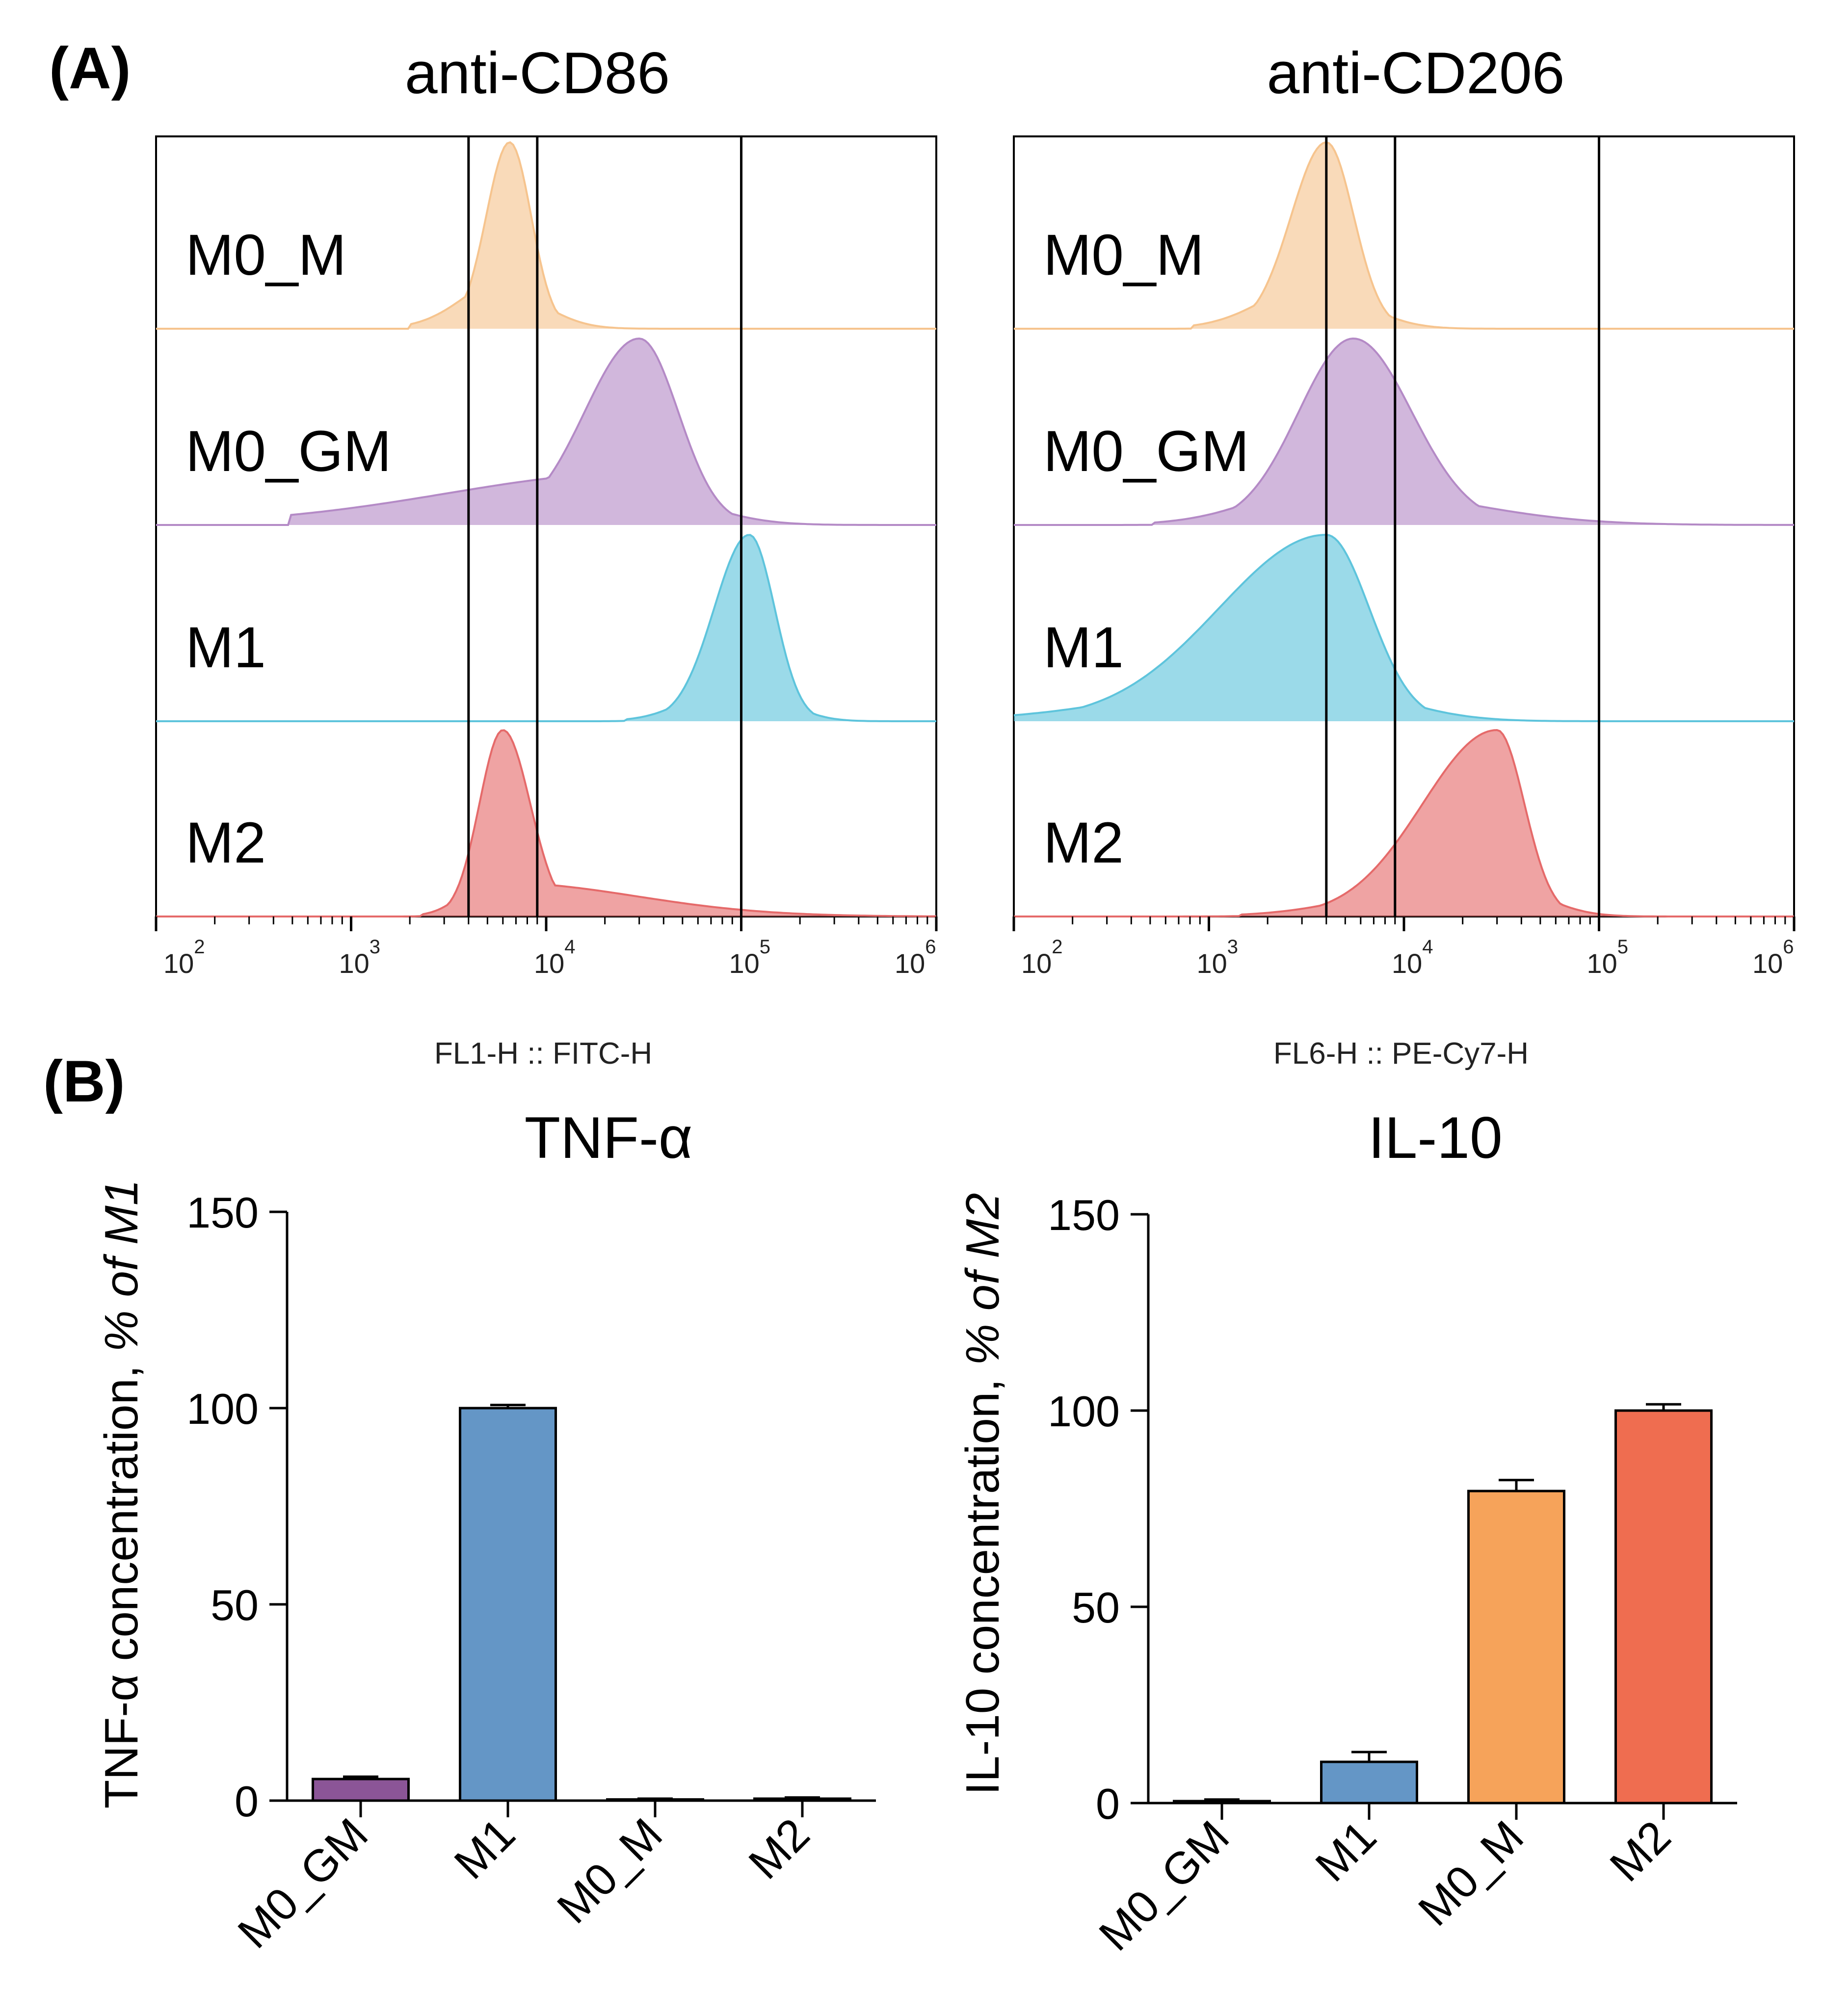 This screenshot has width=1824, height=2016. Describe the element at coordinates (780, 1849) in the screenshot. I see `tnf-xtick-label: M2` at that location.